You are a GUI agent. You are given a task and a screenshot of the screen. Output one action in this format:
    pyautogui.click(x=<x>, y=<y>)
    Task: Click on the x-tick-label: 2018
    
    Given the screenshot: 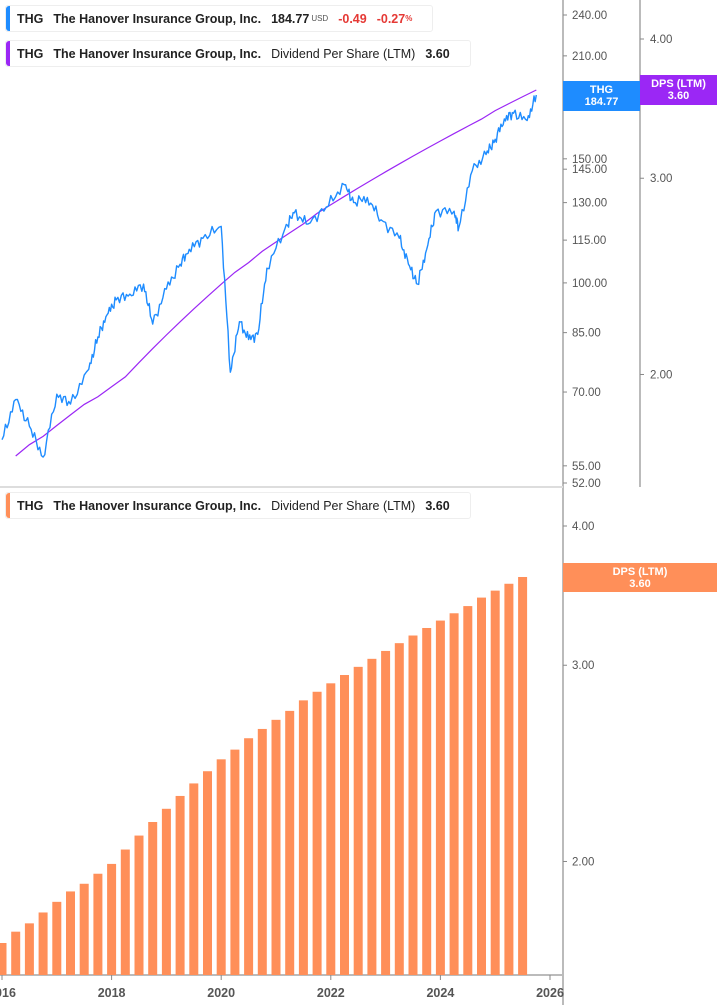 What is the action you would take?
    pyautogui.click(x=112, y=993)
    